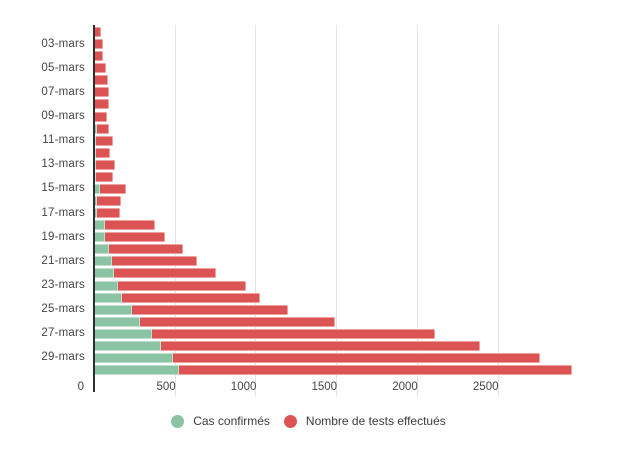 The image size is (617, 454). I want to click on y-axis-tick-label: 07-mars, so click(63, 91).